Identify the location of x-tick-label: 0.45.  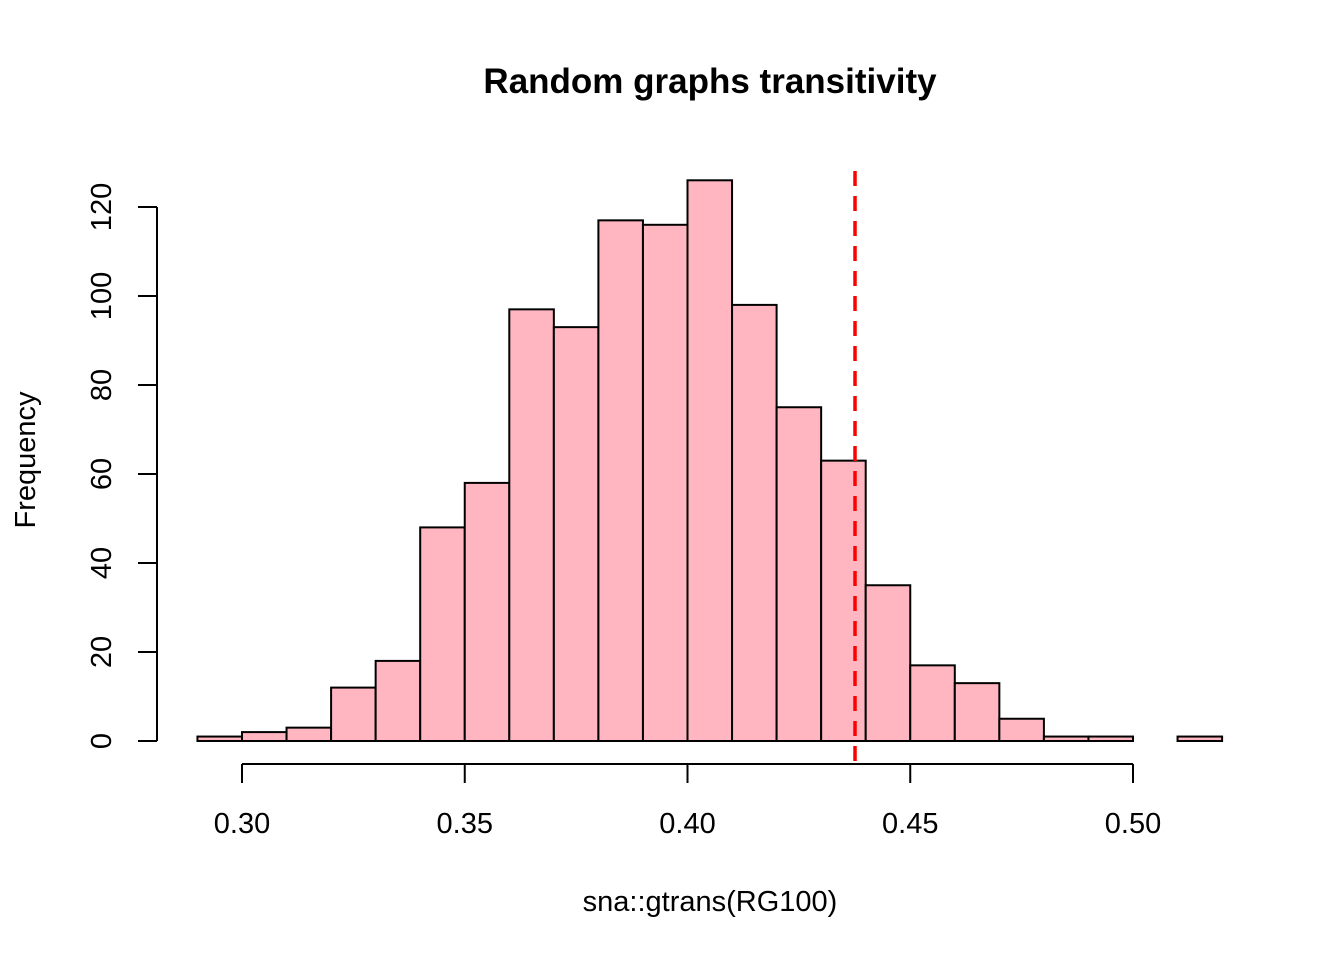
(910, 824).